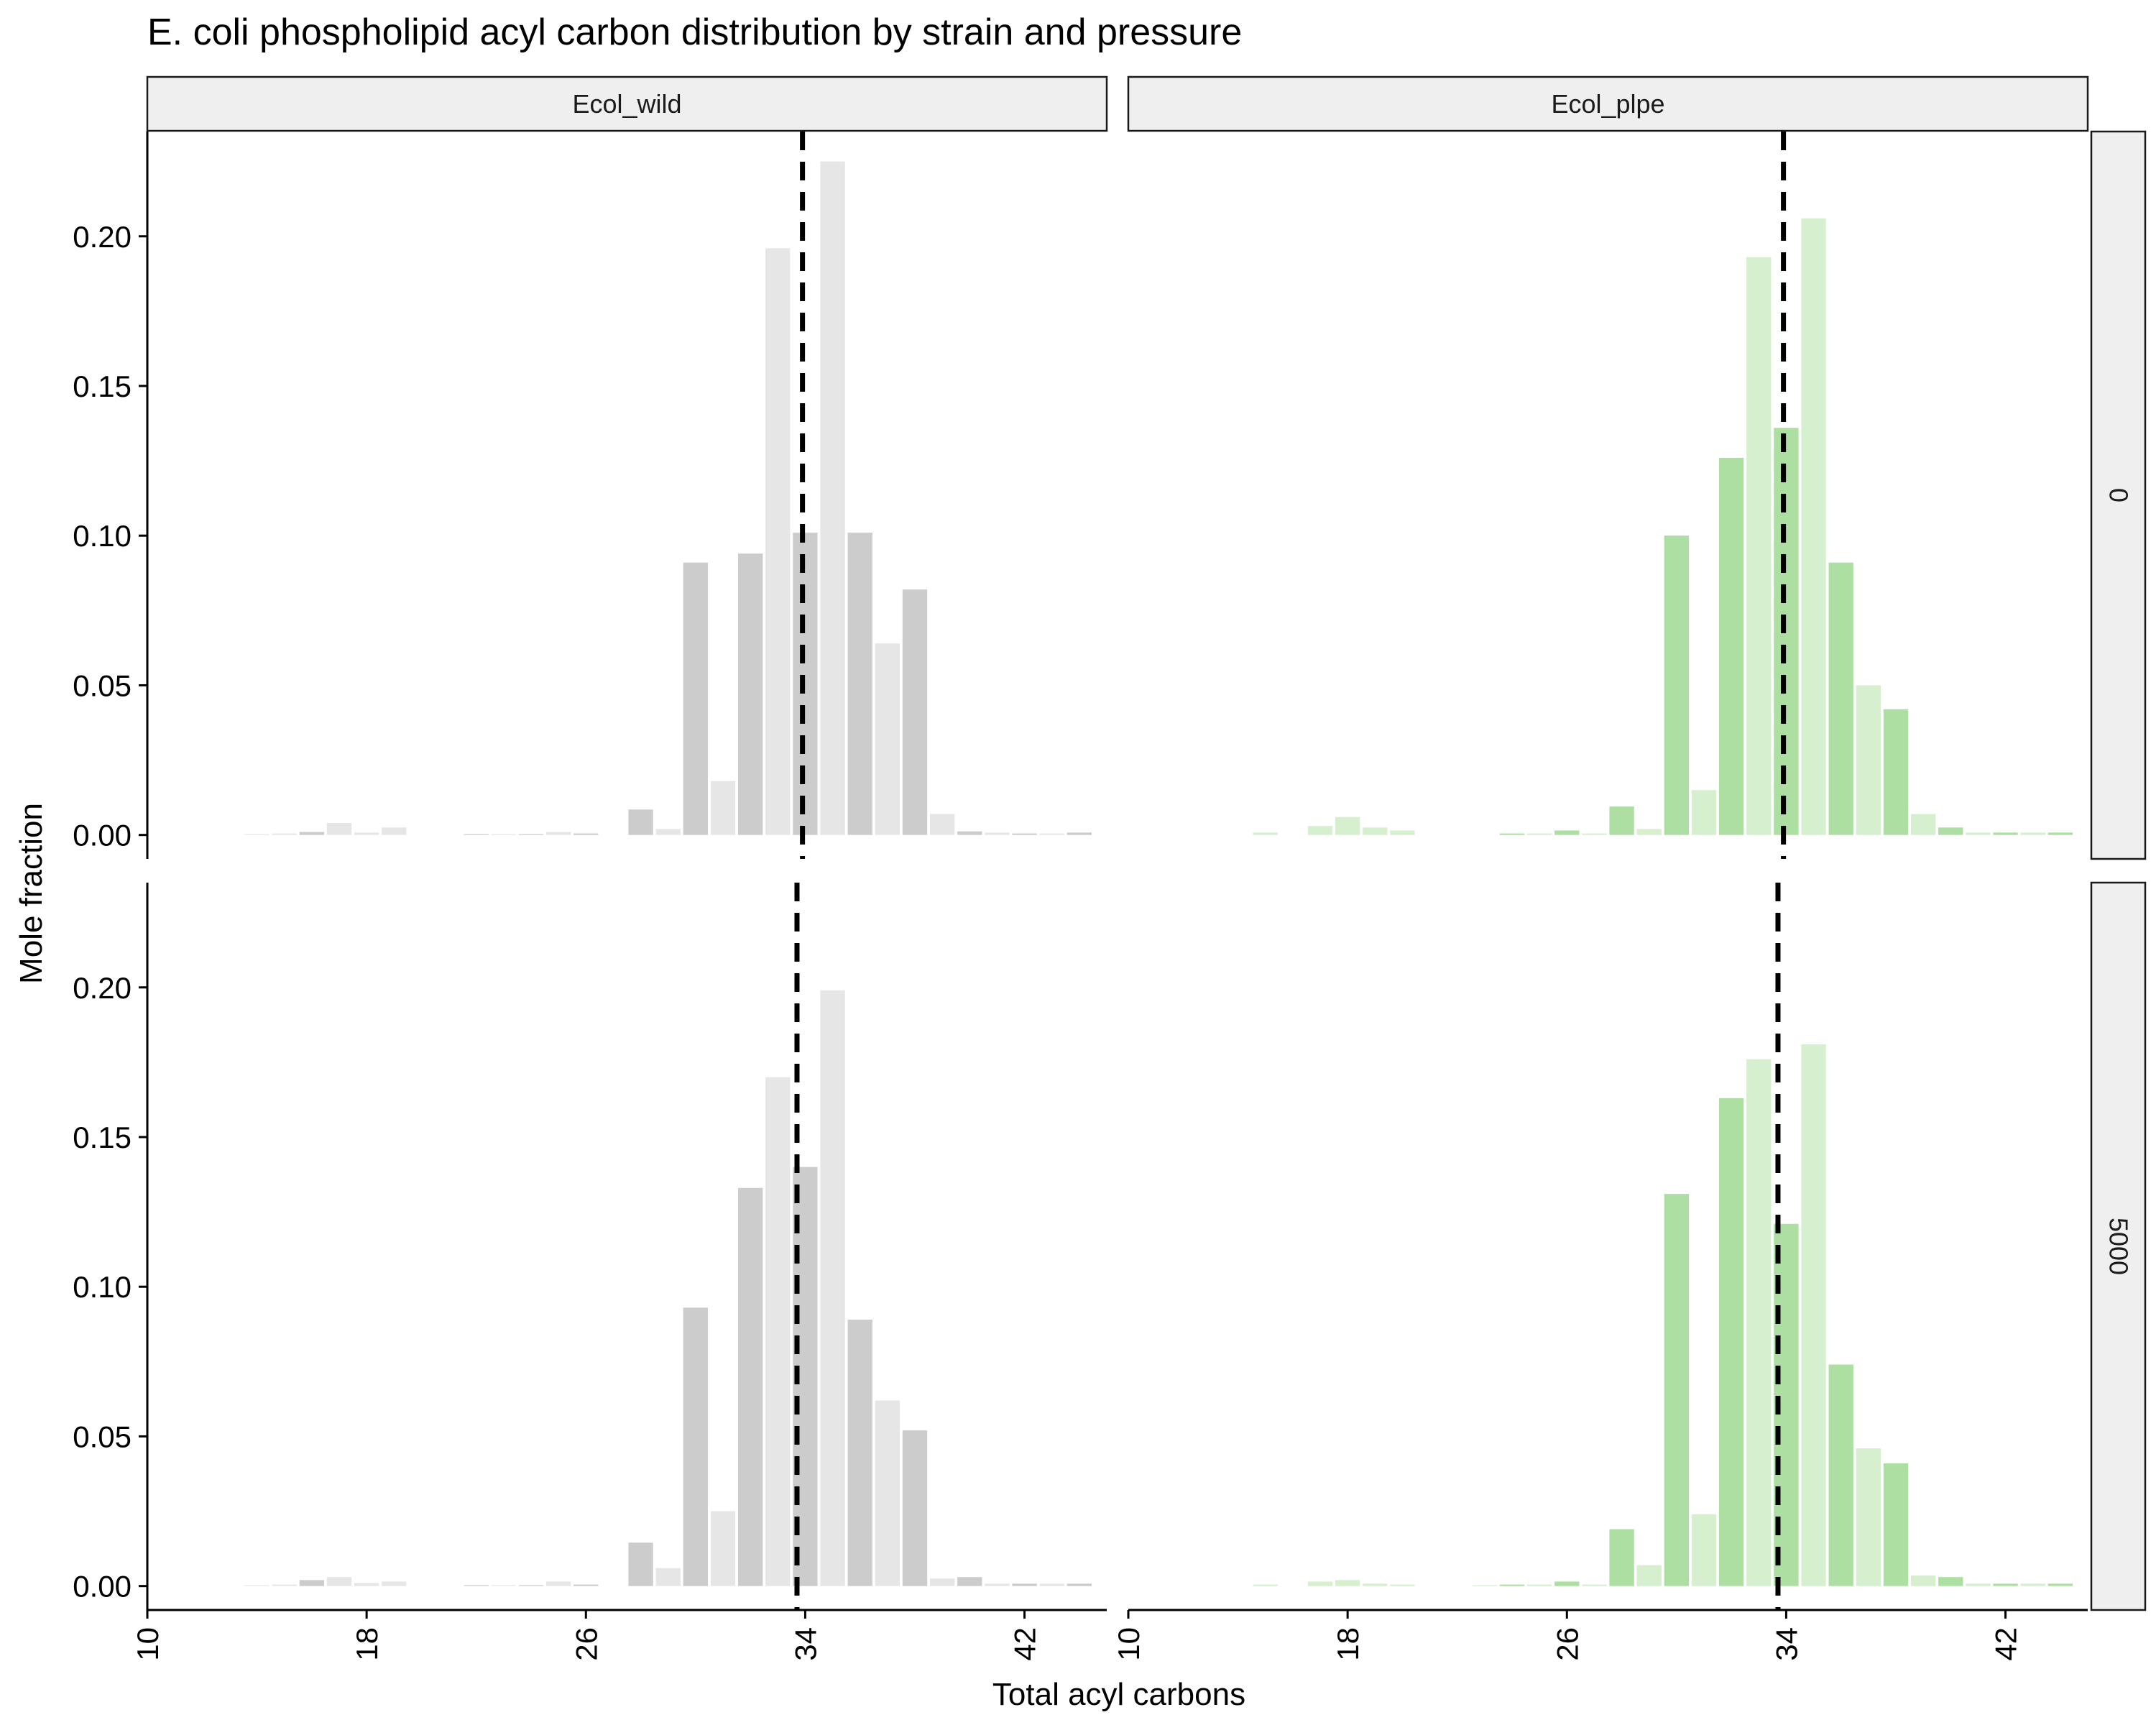  Describe the element at coordinates (1731, 1342) in the screenshot. I see `bar-Ecol_plpe-5000-c32` at that location.